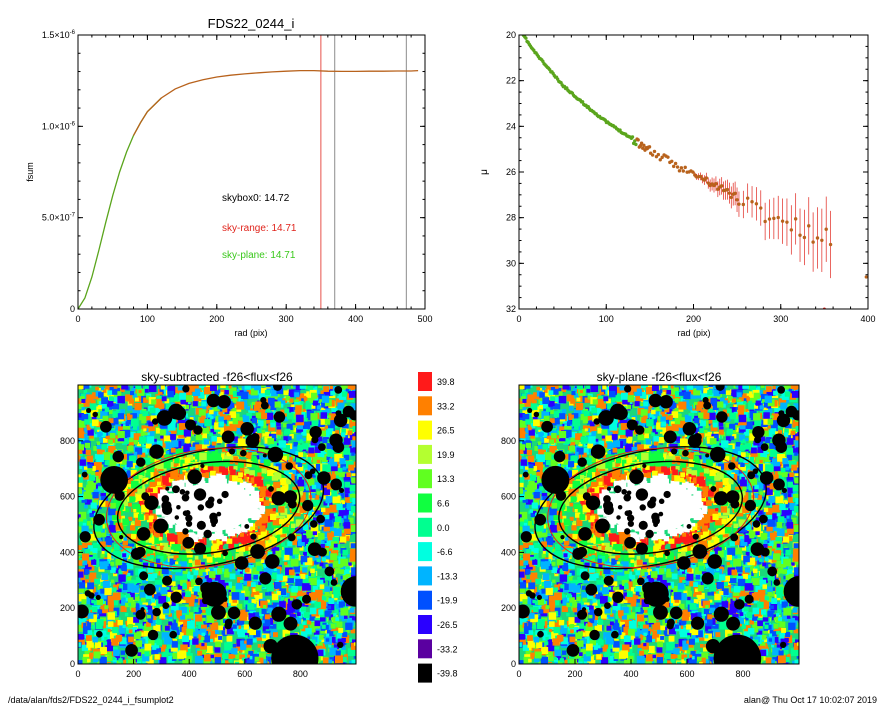 The height and width of the screenshot is (713, 885). I want to click on p1-ytick-exp: -6, so click(73, 124).